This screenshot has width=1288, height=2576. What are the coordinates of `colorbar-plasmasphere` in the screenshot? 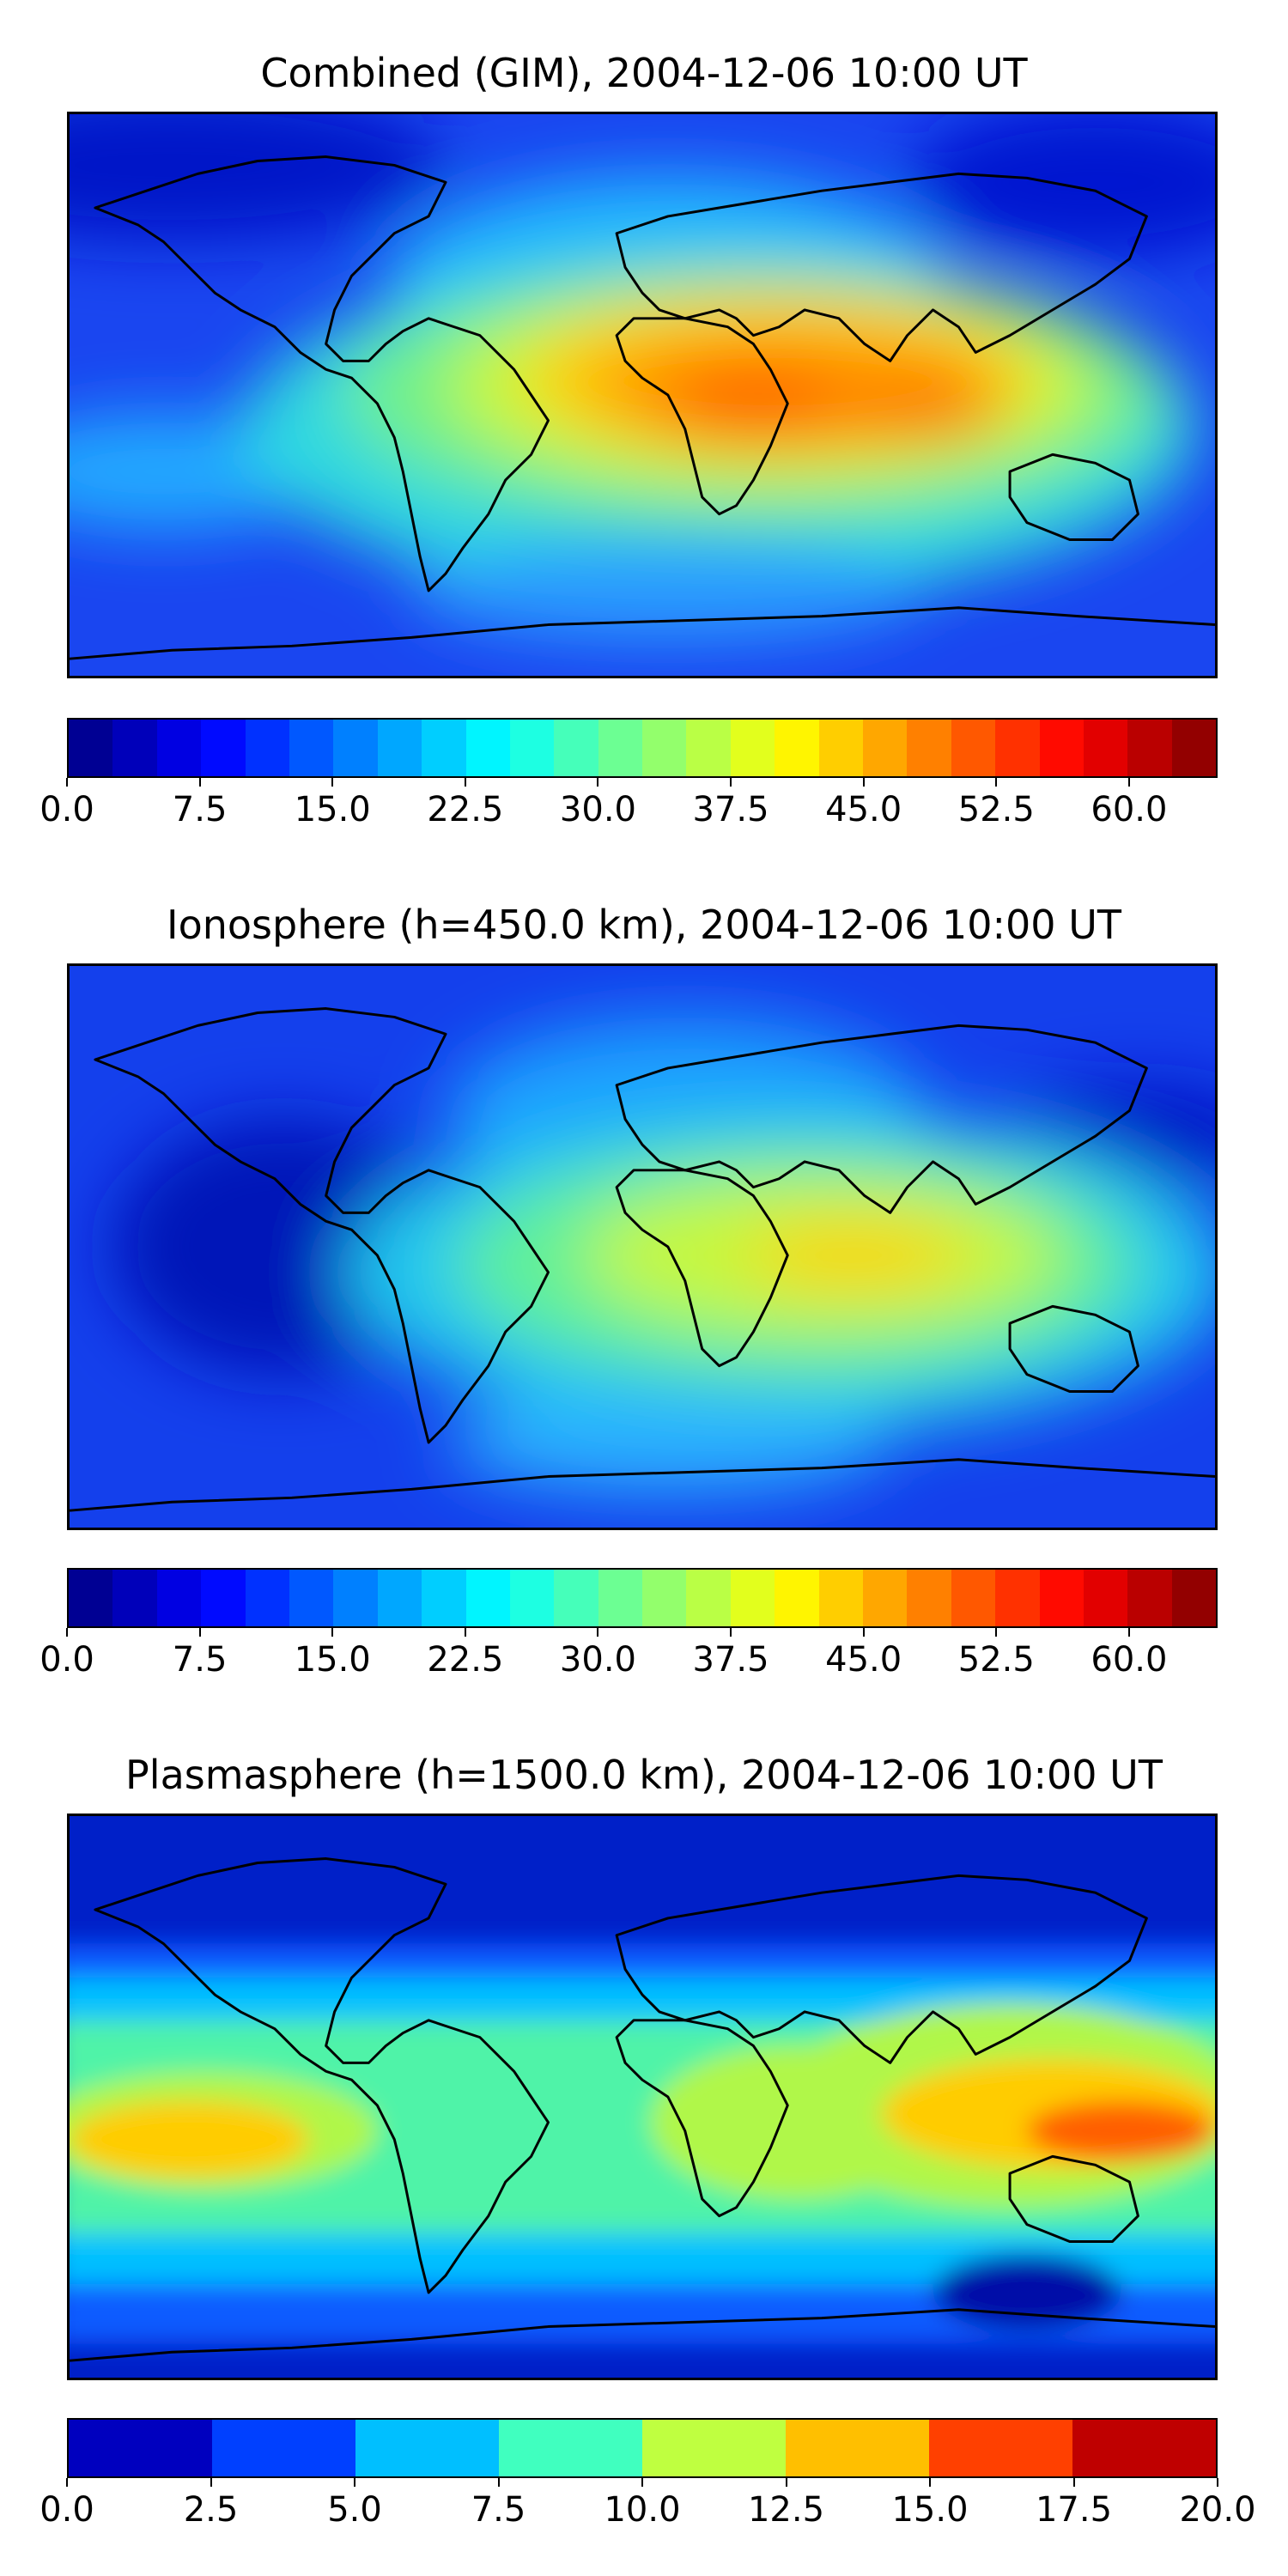 It's located at (642, 2448).